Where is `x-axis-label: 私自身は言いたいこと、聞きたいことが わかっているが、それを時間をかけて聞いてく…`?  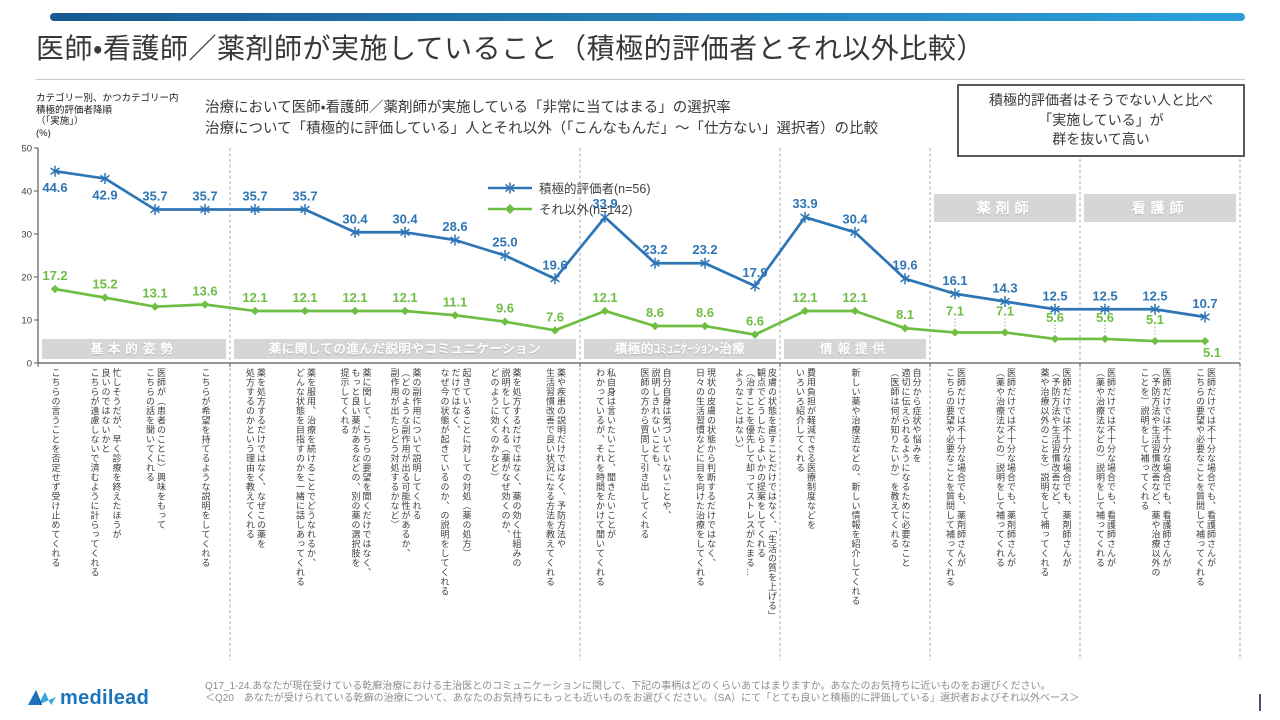
x-axis-label: 私自身は言いたいこと、聞きたいことが わかっているが、それを時間をかけて聞いてく… is located at coordinates (605, 477).